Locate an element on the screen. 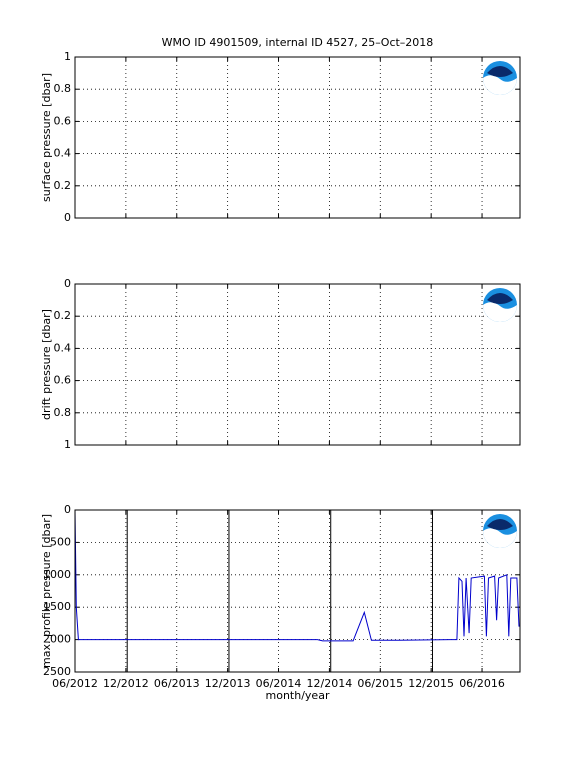 This screenshot has width=576, height=760. x-tick-label: 12/2015 is located at coordinates (431, 683).